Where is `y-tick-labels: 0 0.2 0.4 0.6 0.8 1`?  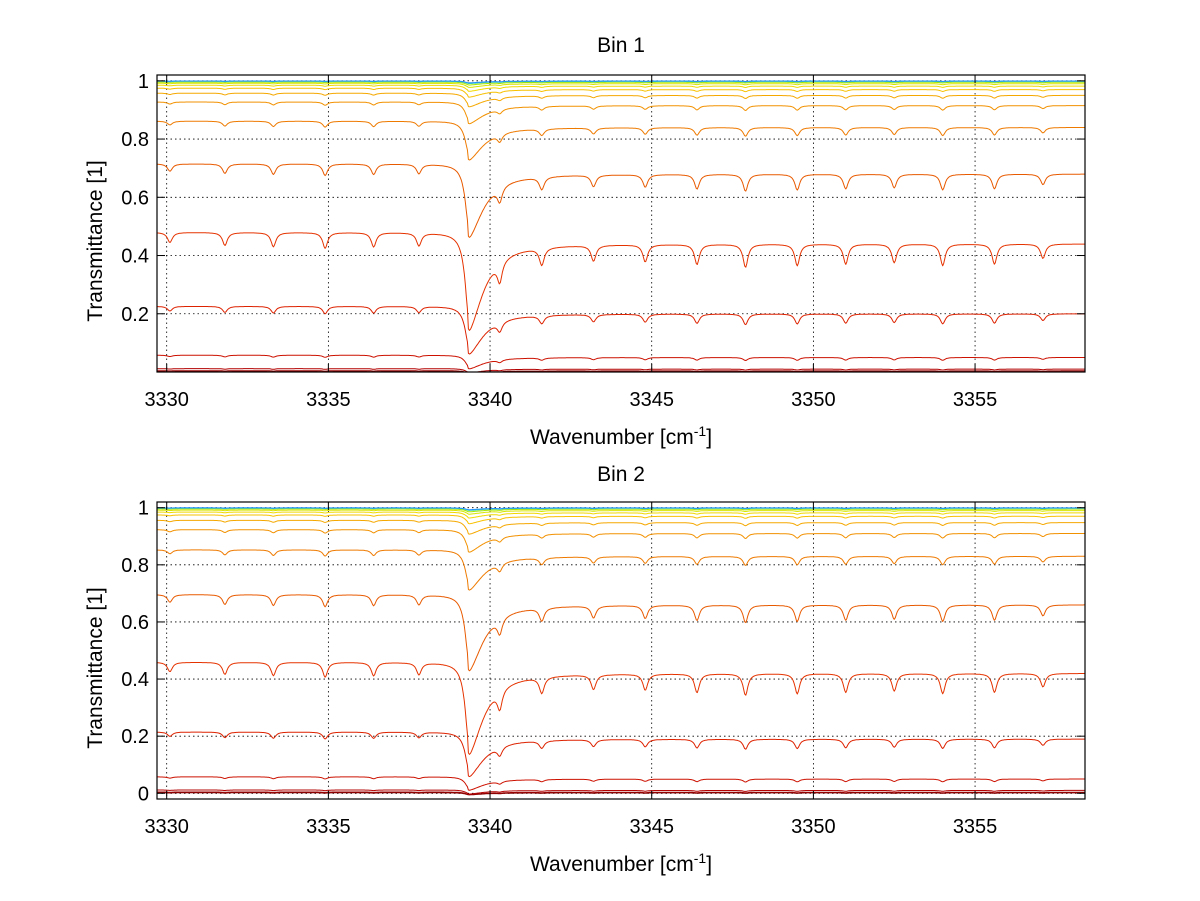
y-tick-labels: 0 0.2 0.4 0.6 0.8 1 is located at coordinates (135, 652).